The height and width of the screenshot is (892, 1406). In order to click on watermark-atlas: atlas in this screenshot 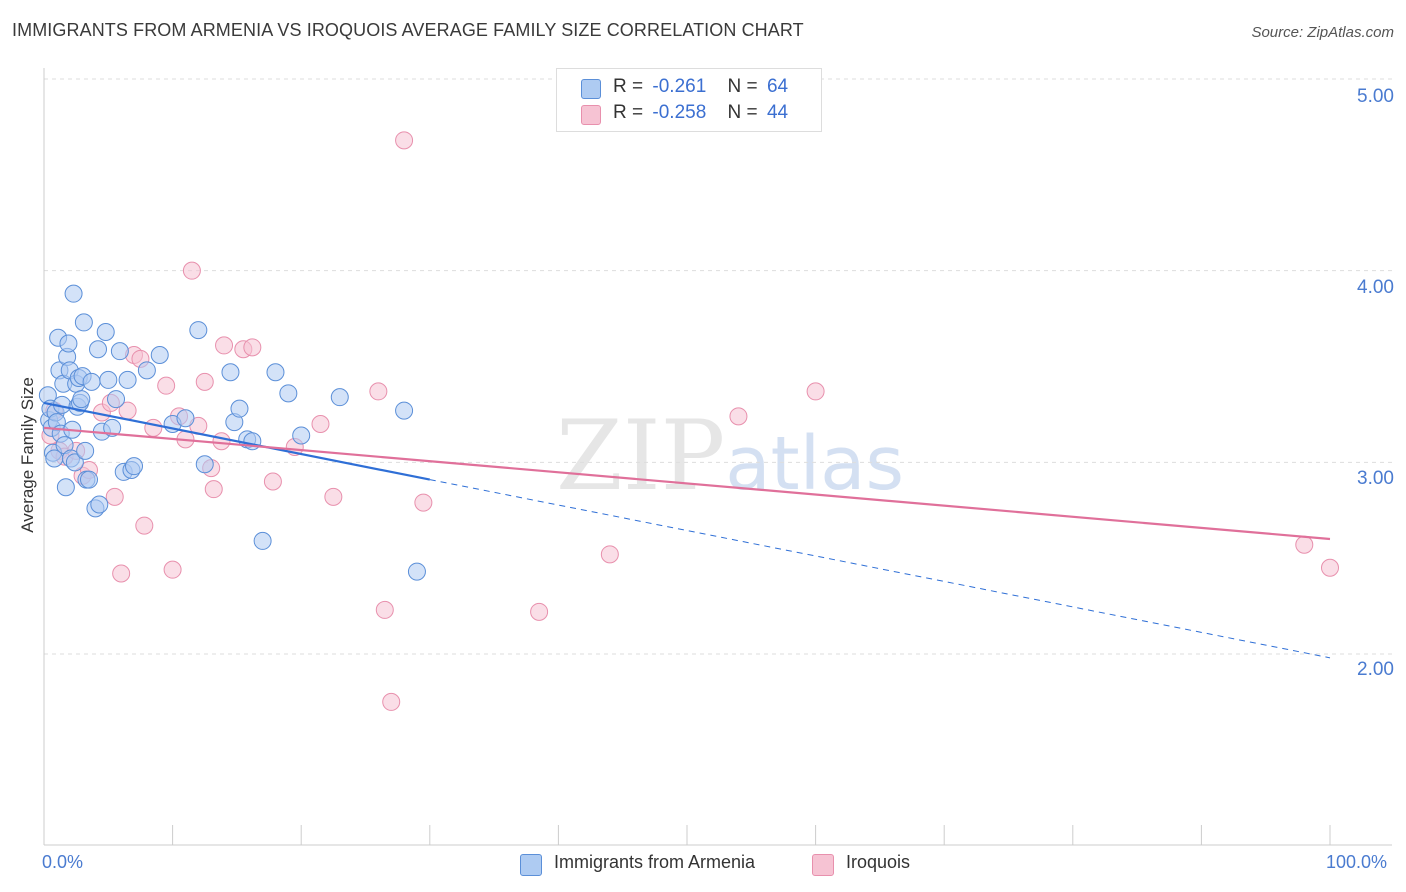, I will do `click(815, 464)`.